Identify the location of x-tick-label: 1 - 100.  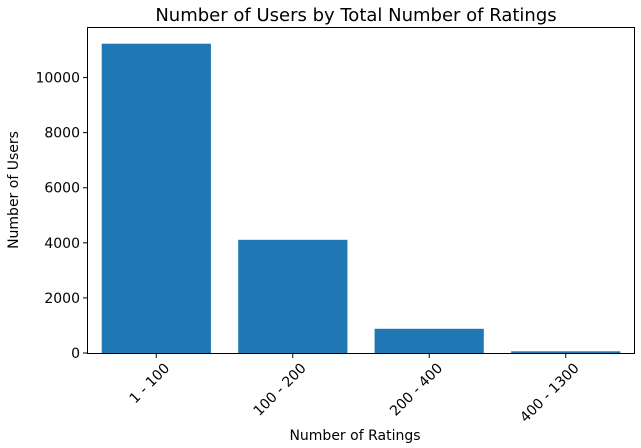
(150, 384).